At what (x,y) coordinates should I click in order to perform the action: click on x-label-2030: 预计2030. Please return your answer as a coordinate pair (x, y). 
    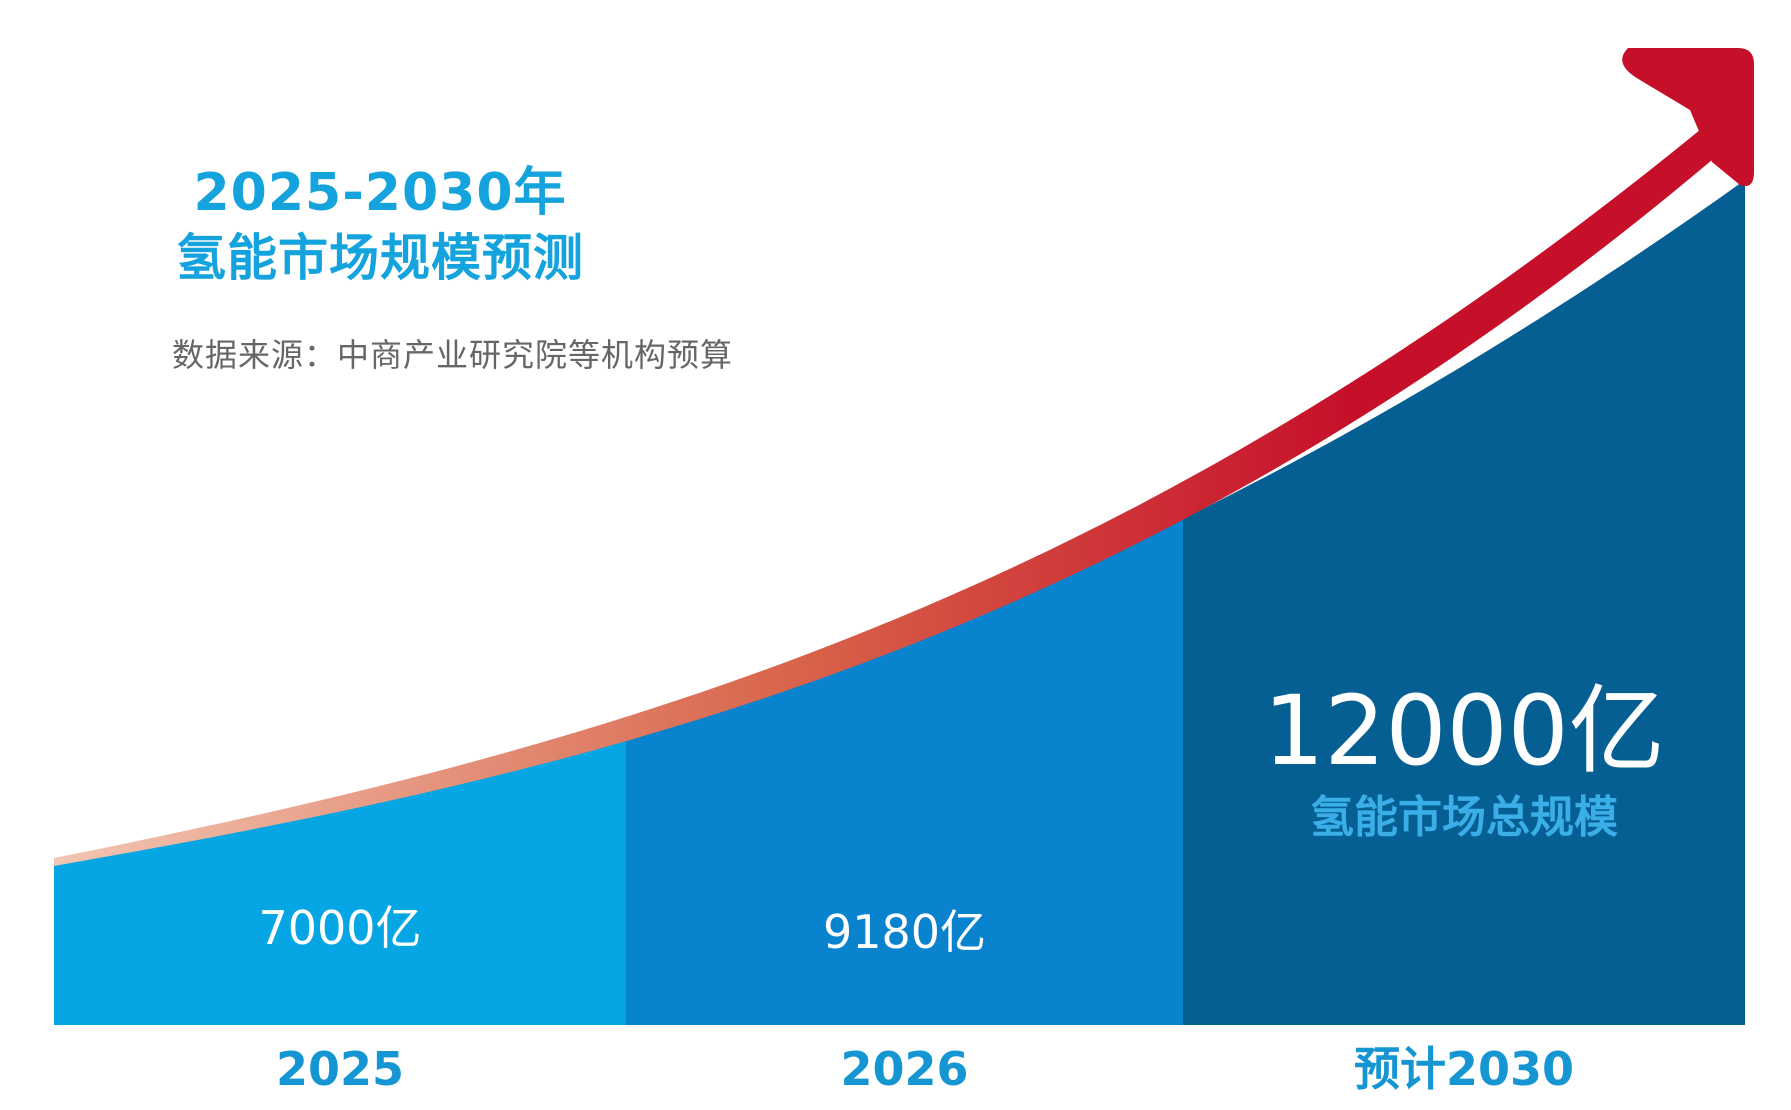
    Looking at the image, I should click on (1464, 1069).